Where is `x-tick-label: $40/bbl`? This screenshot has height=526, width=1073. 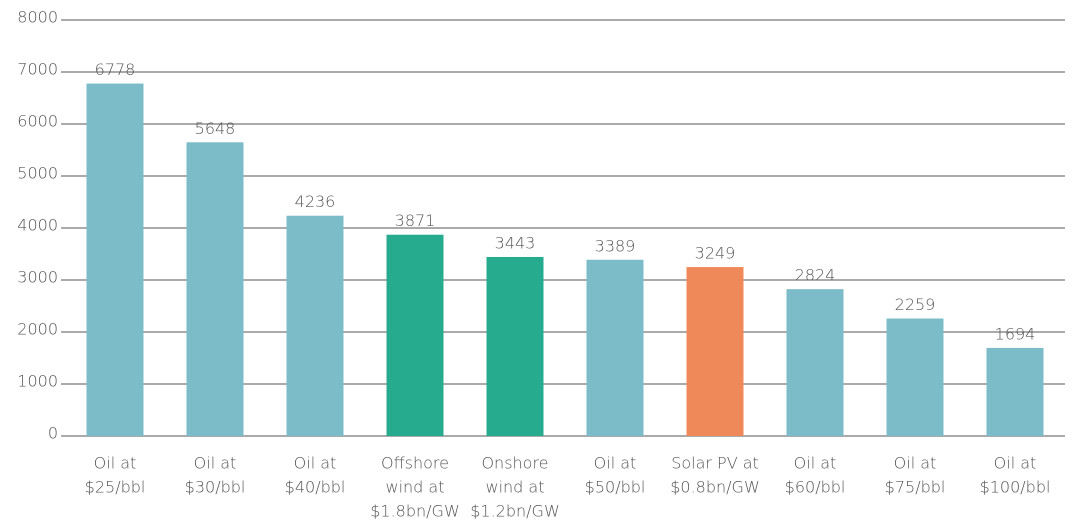 x-tick-label: $40/bbl is located at coordinates (315, 487).